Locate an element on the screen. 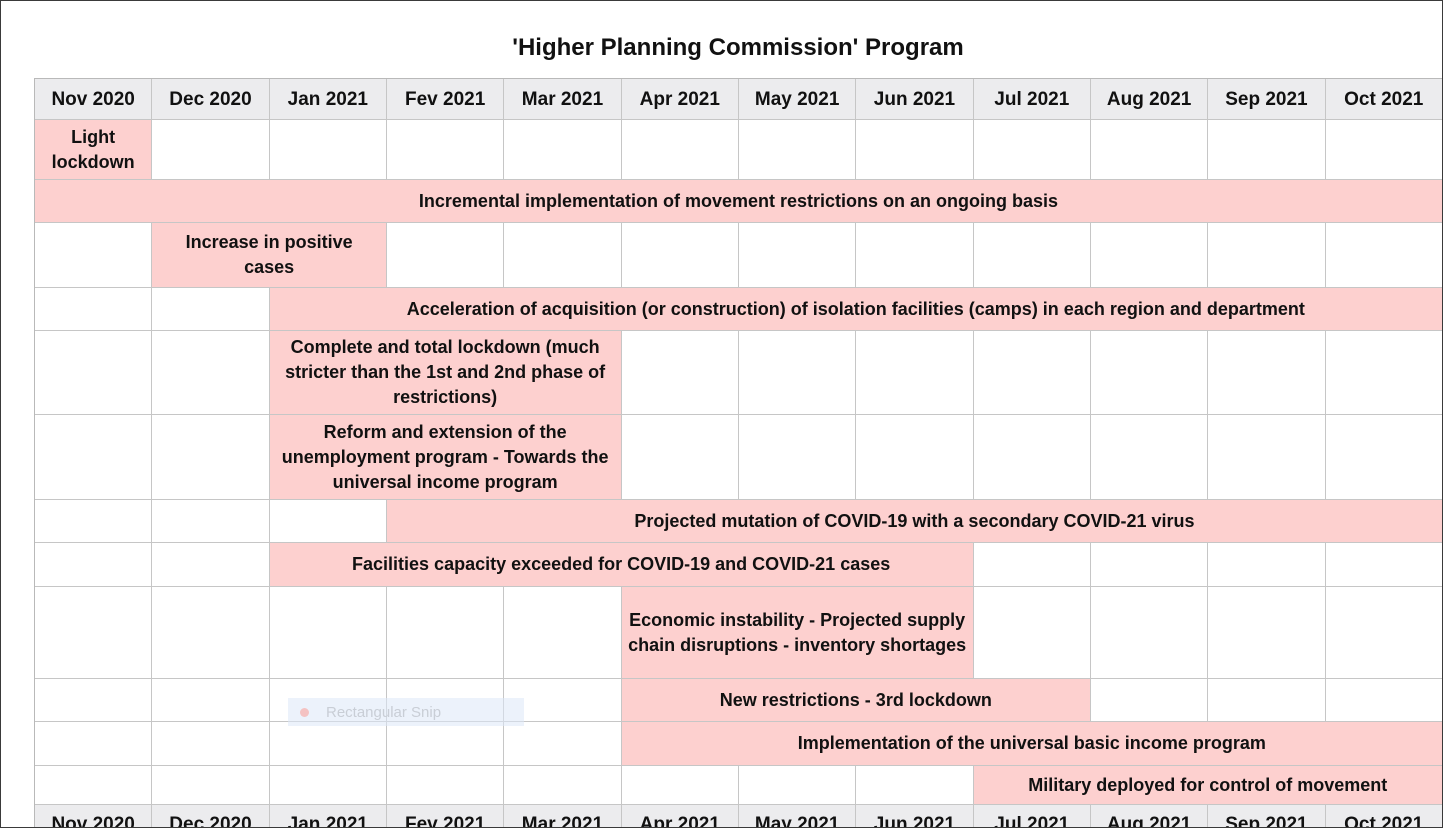  top-month-header: Oct 2021 is located at coordinates (1383, 99).